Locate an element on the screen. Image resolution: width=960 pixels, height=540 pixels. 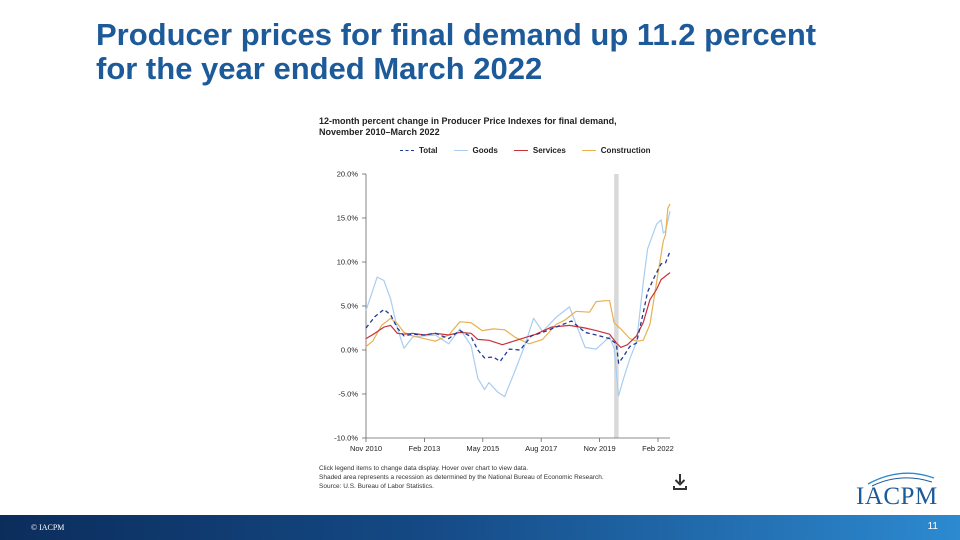
page-number: 11 is located at coordinates (932, 526).